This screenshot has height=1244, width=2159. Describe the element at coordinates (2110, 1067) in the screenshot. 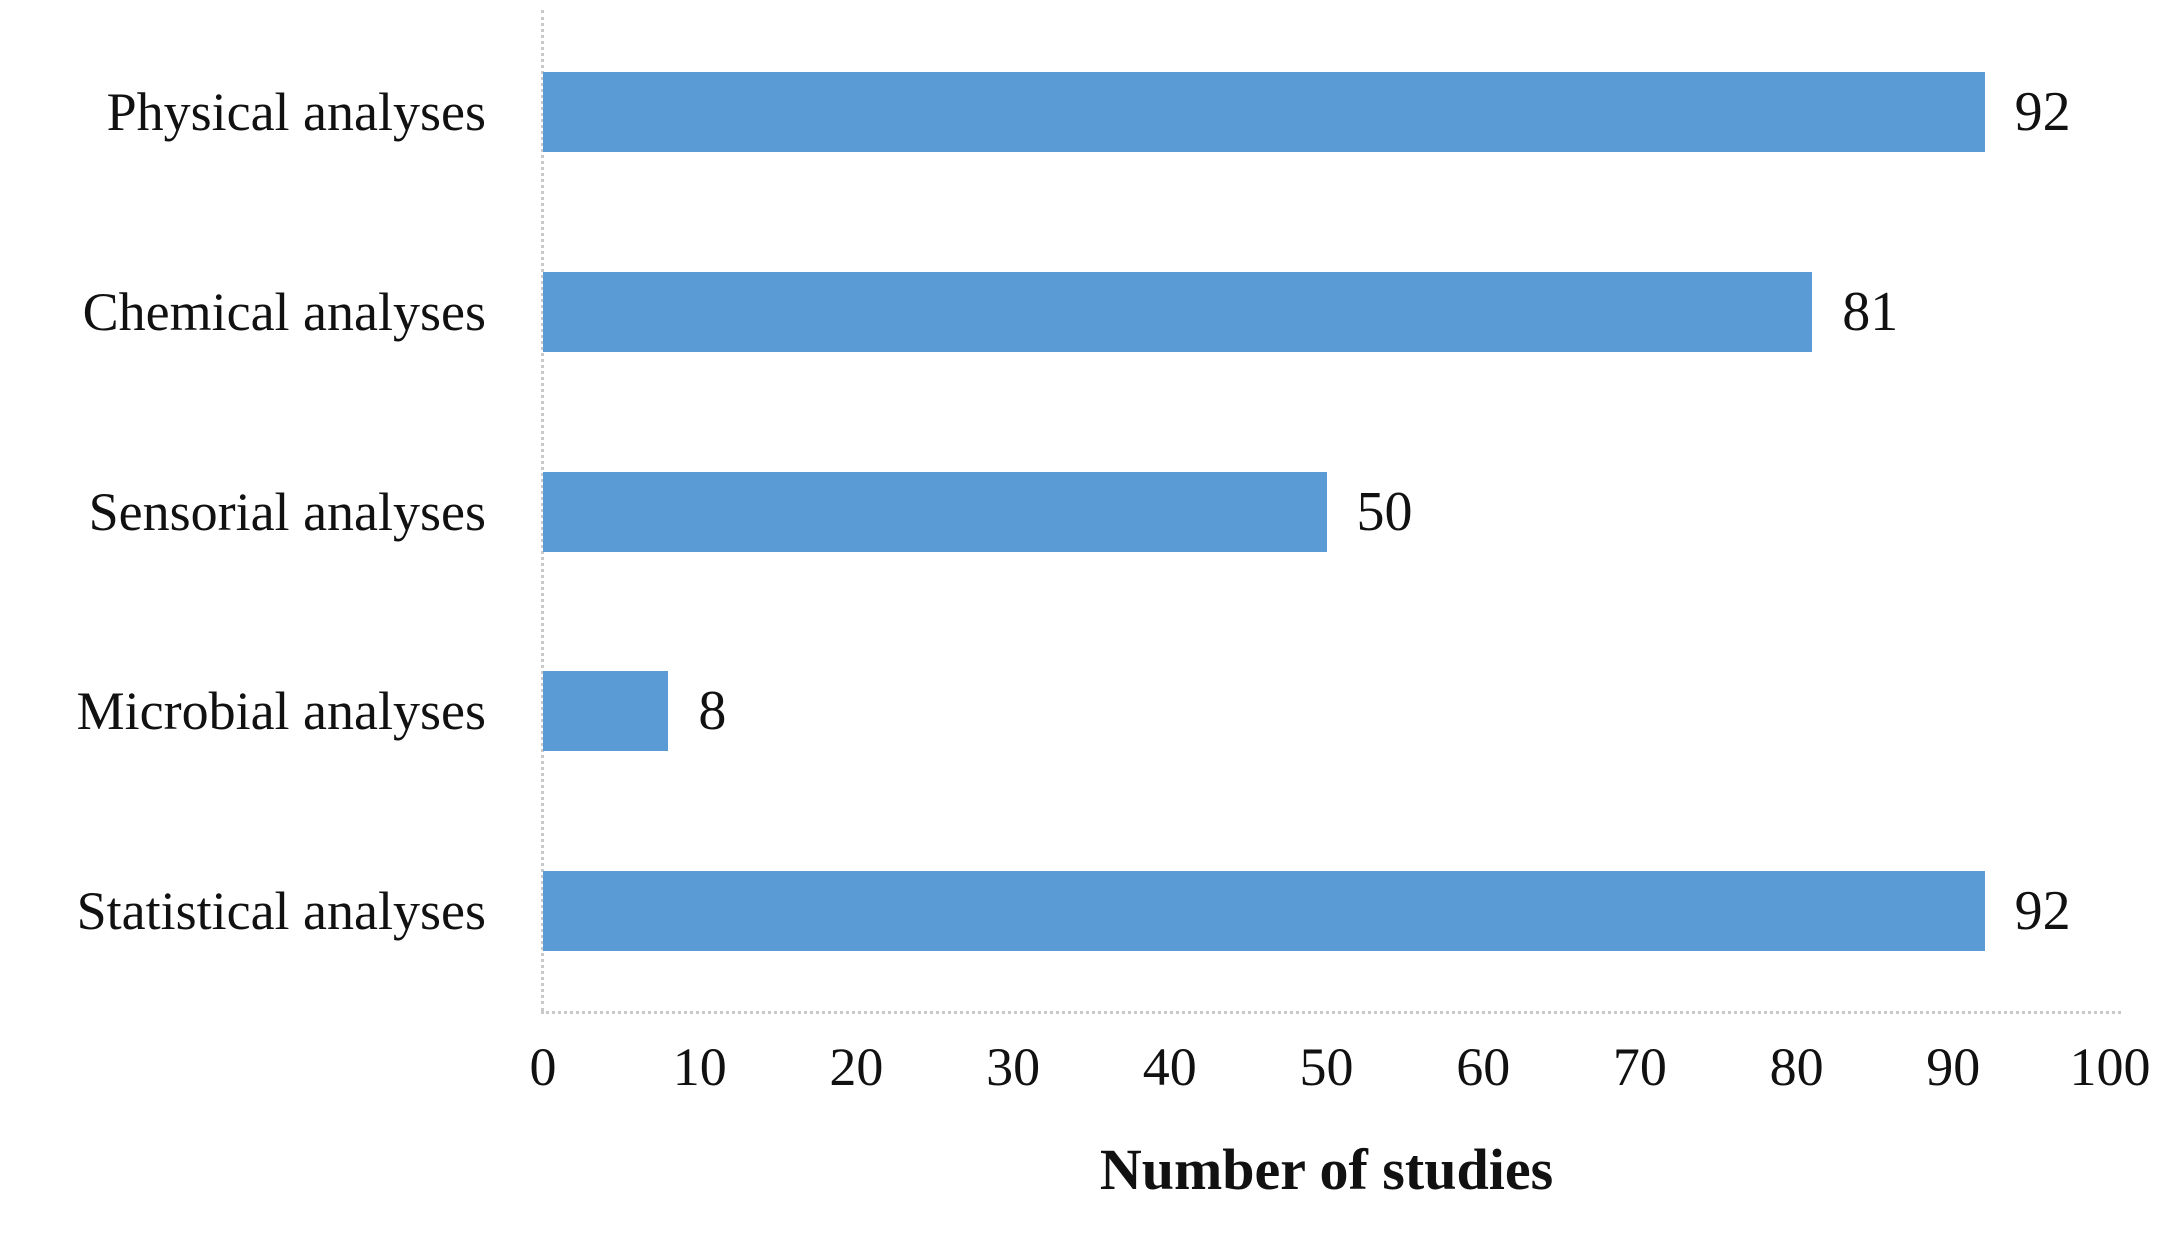

I see `x-tick-label: 100` at that location.